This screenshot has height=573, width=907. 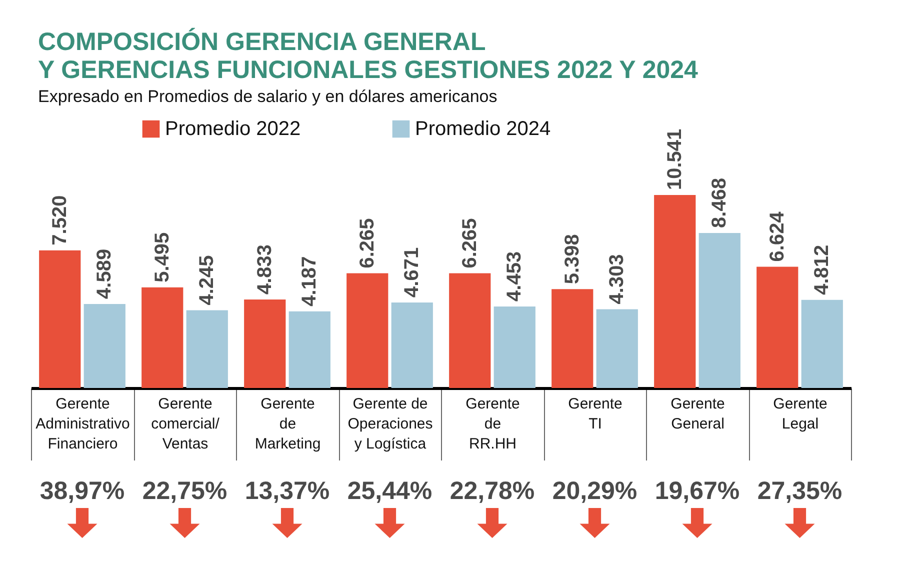 What do you see at coordinates (483, 129) in the screenshot?
I see `legend-label: Promedio 2024` at bounding box center [483, 129].